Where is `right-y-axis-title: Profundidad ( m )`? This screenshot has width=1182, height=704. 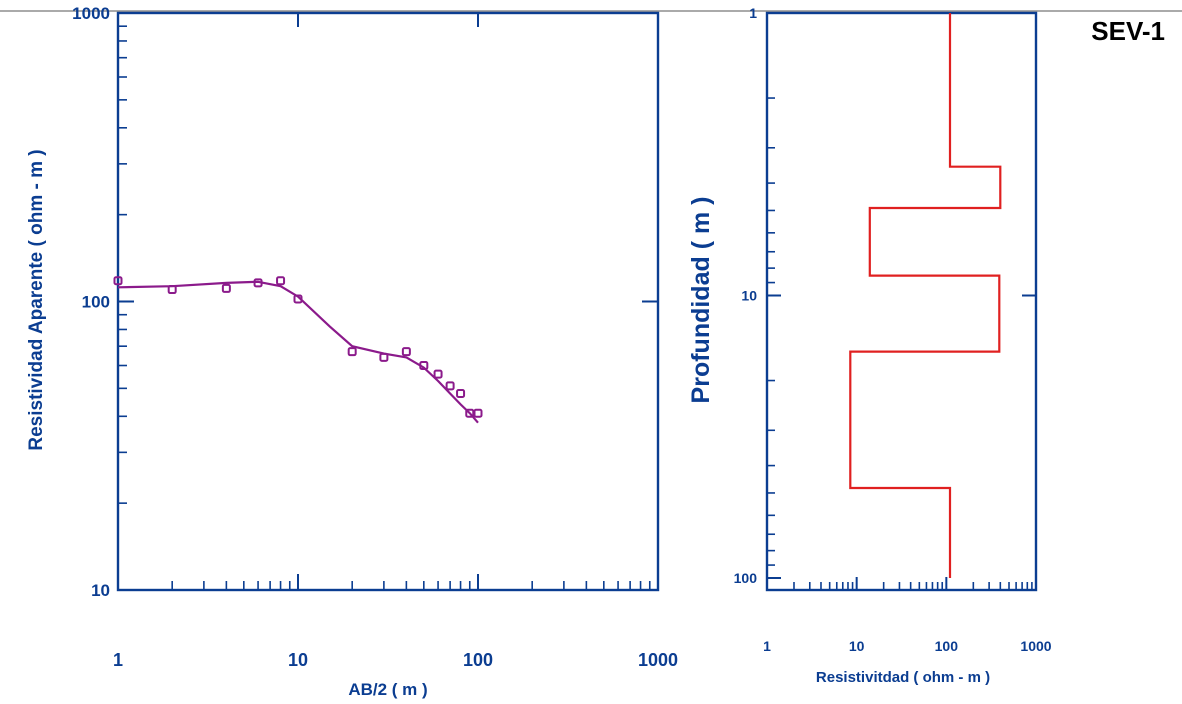
right-y-axis-title: Profundidad ( m ) is located at coordinates (701, 300).